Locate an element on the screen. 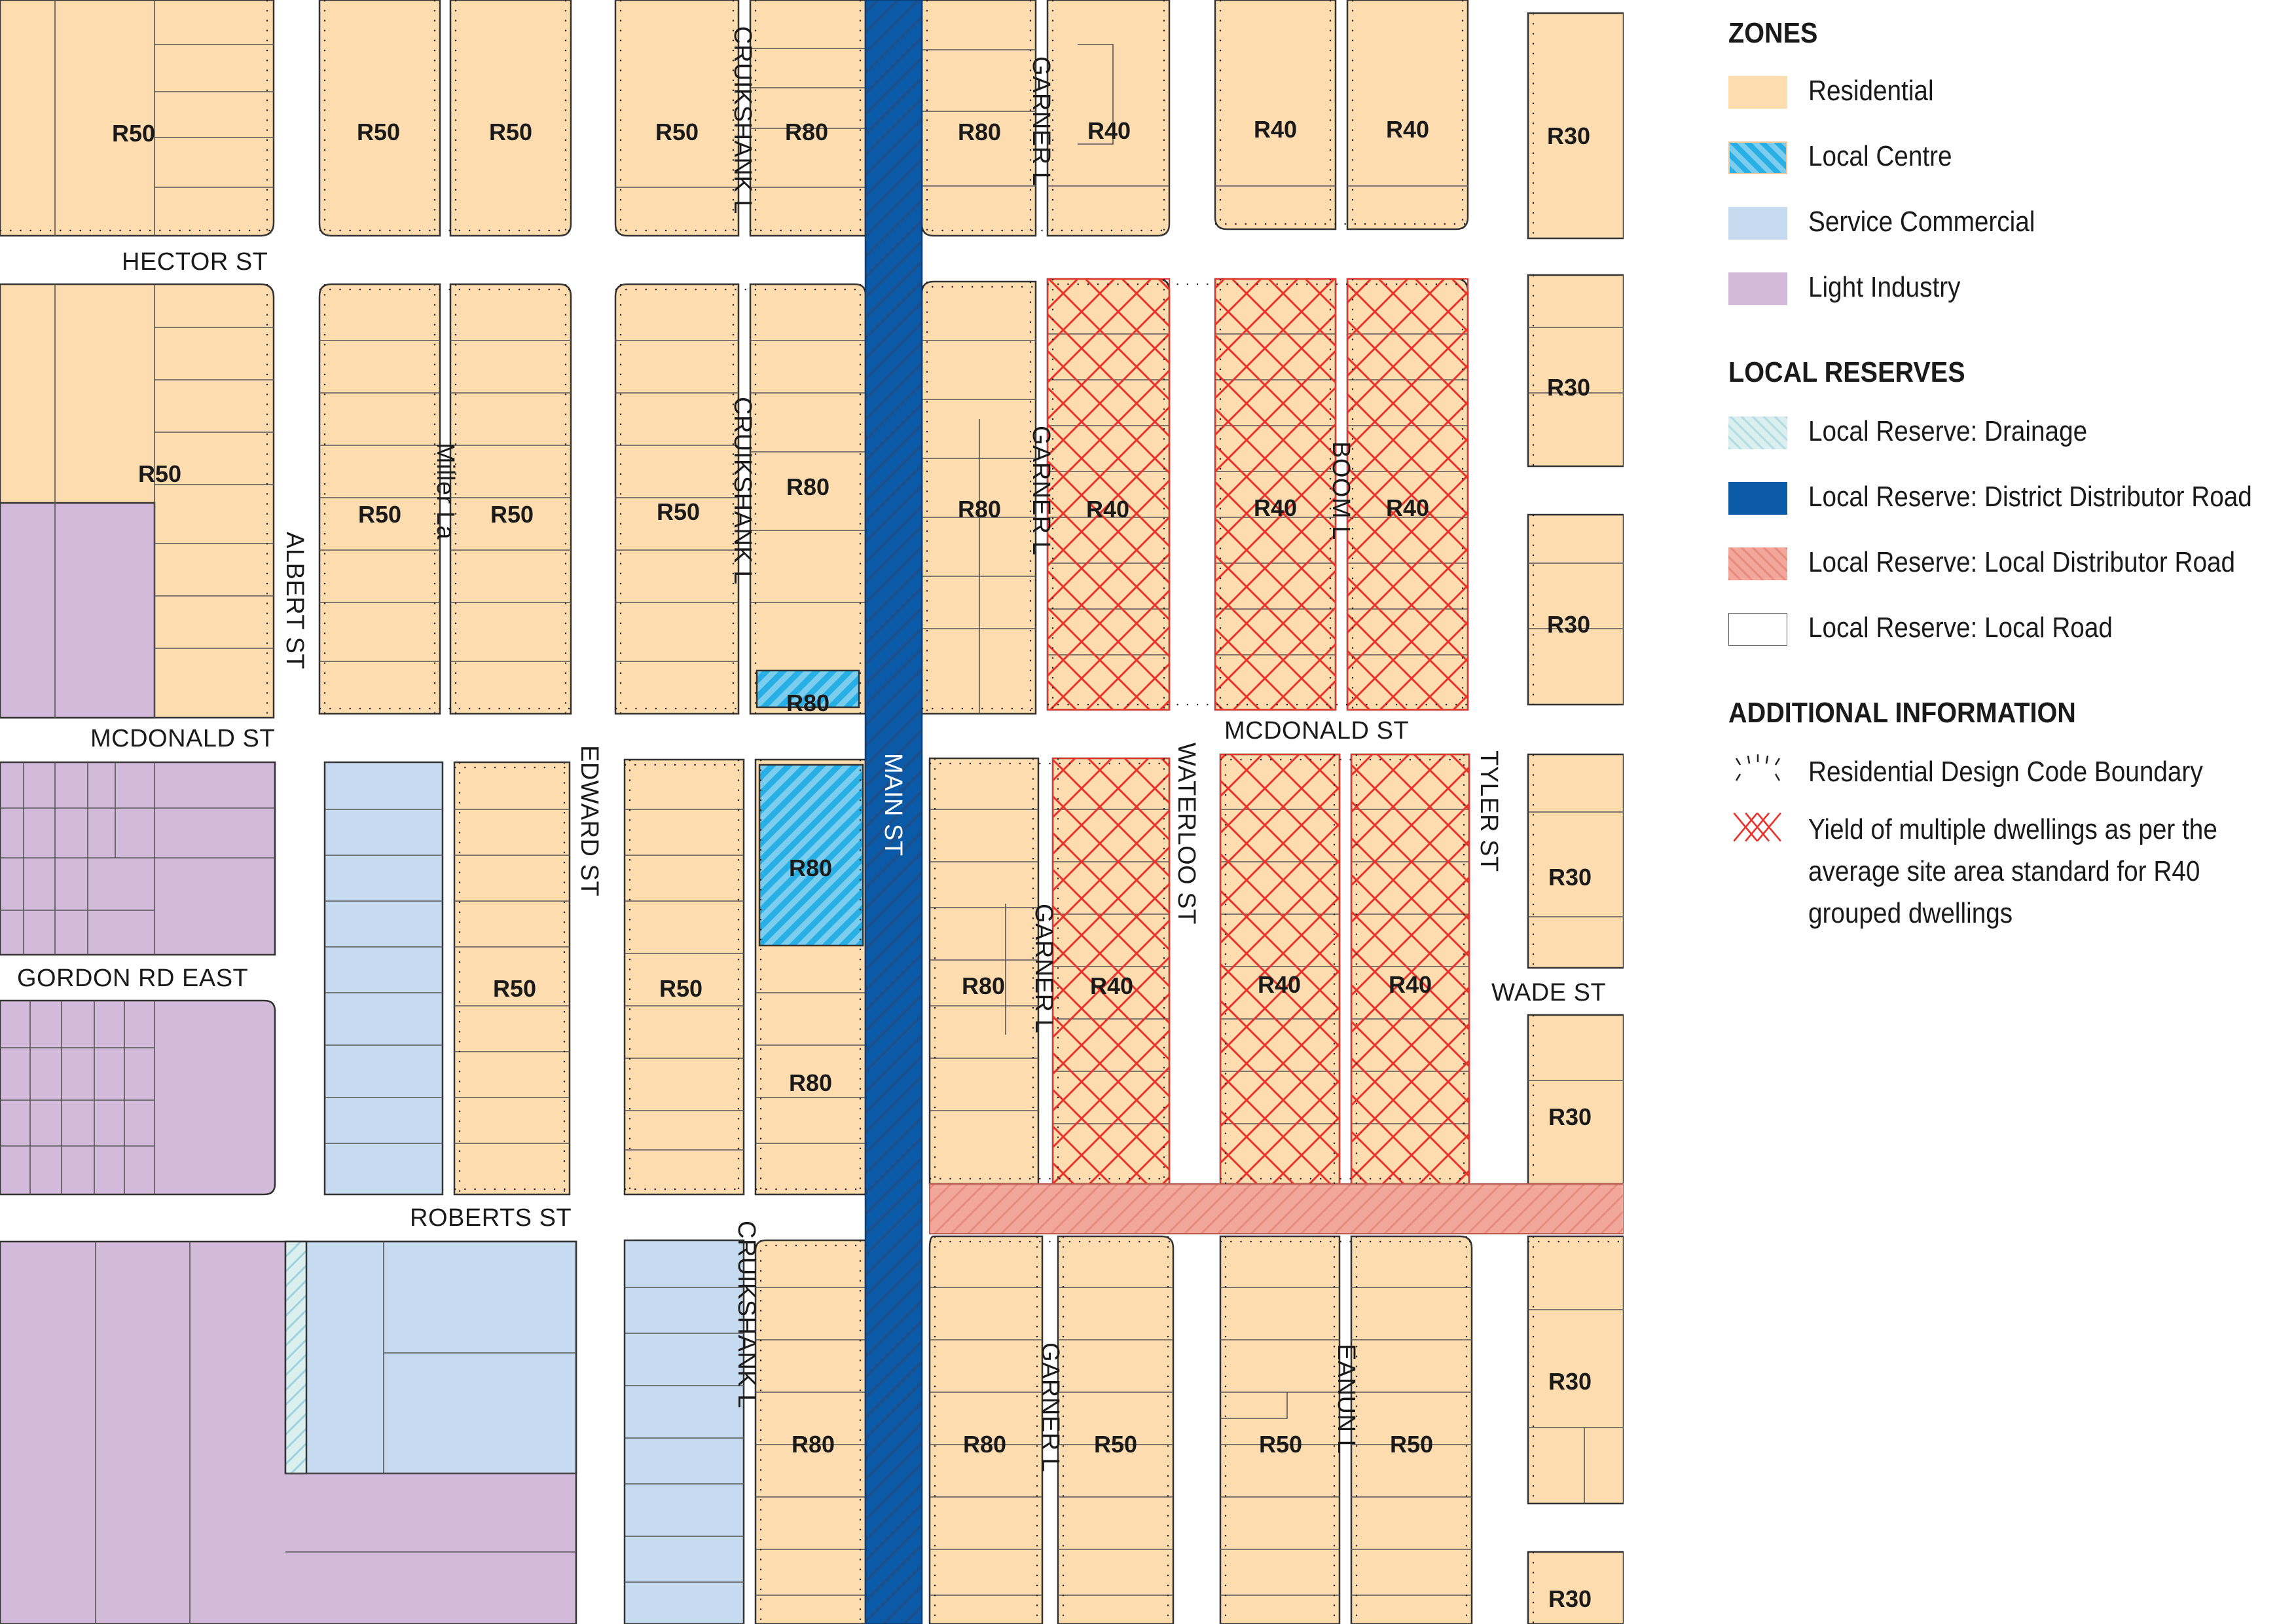 Image resolution: width=2296 pixels, height=1624 pixels. swatch-local-centre is located at coordinates (1757, 157).